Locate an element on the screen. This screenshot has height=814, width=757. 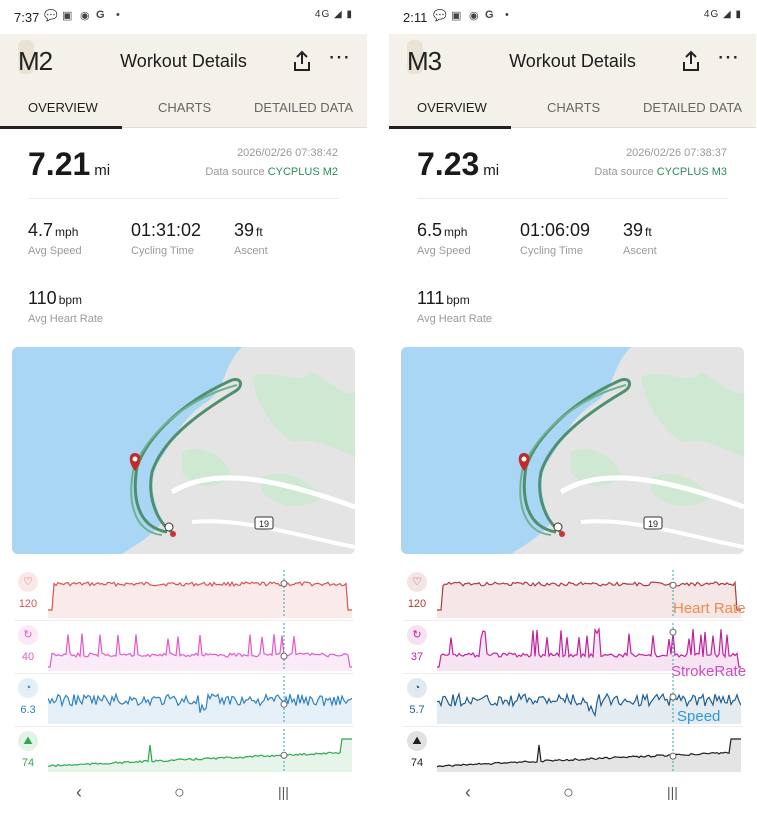
app-header: M2 Workout Details ⋯ is located at coordinates (183, 62).